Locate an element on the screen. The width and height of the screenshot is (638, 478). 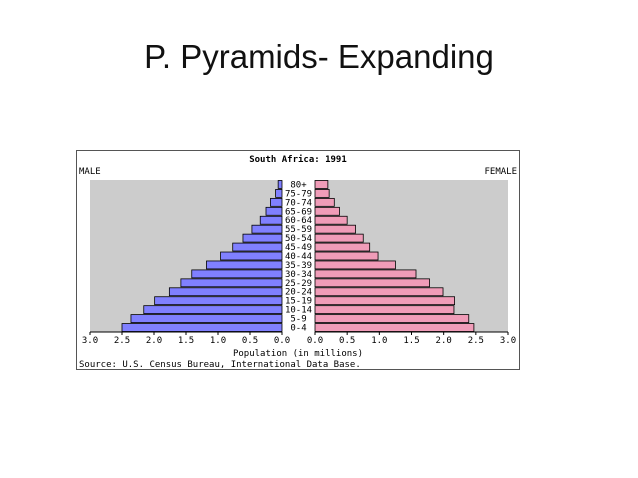
age-group-label: 80+ is located at coordinates (298, 185).